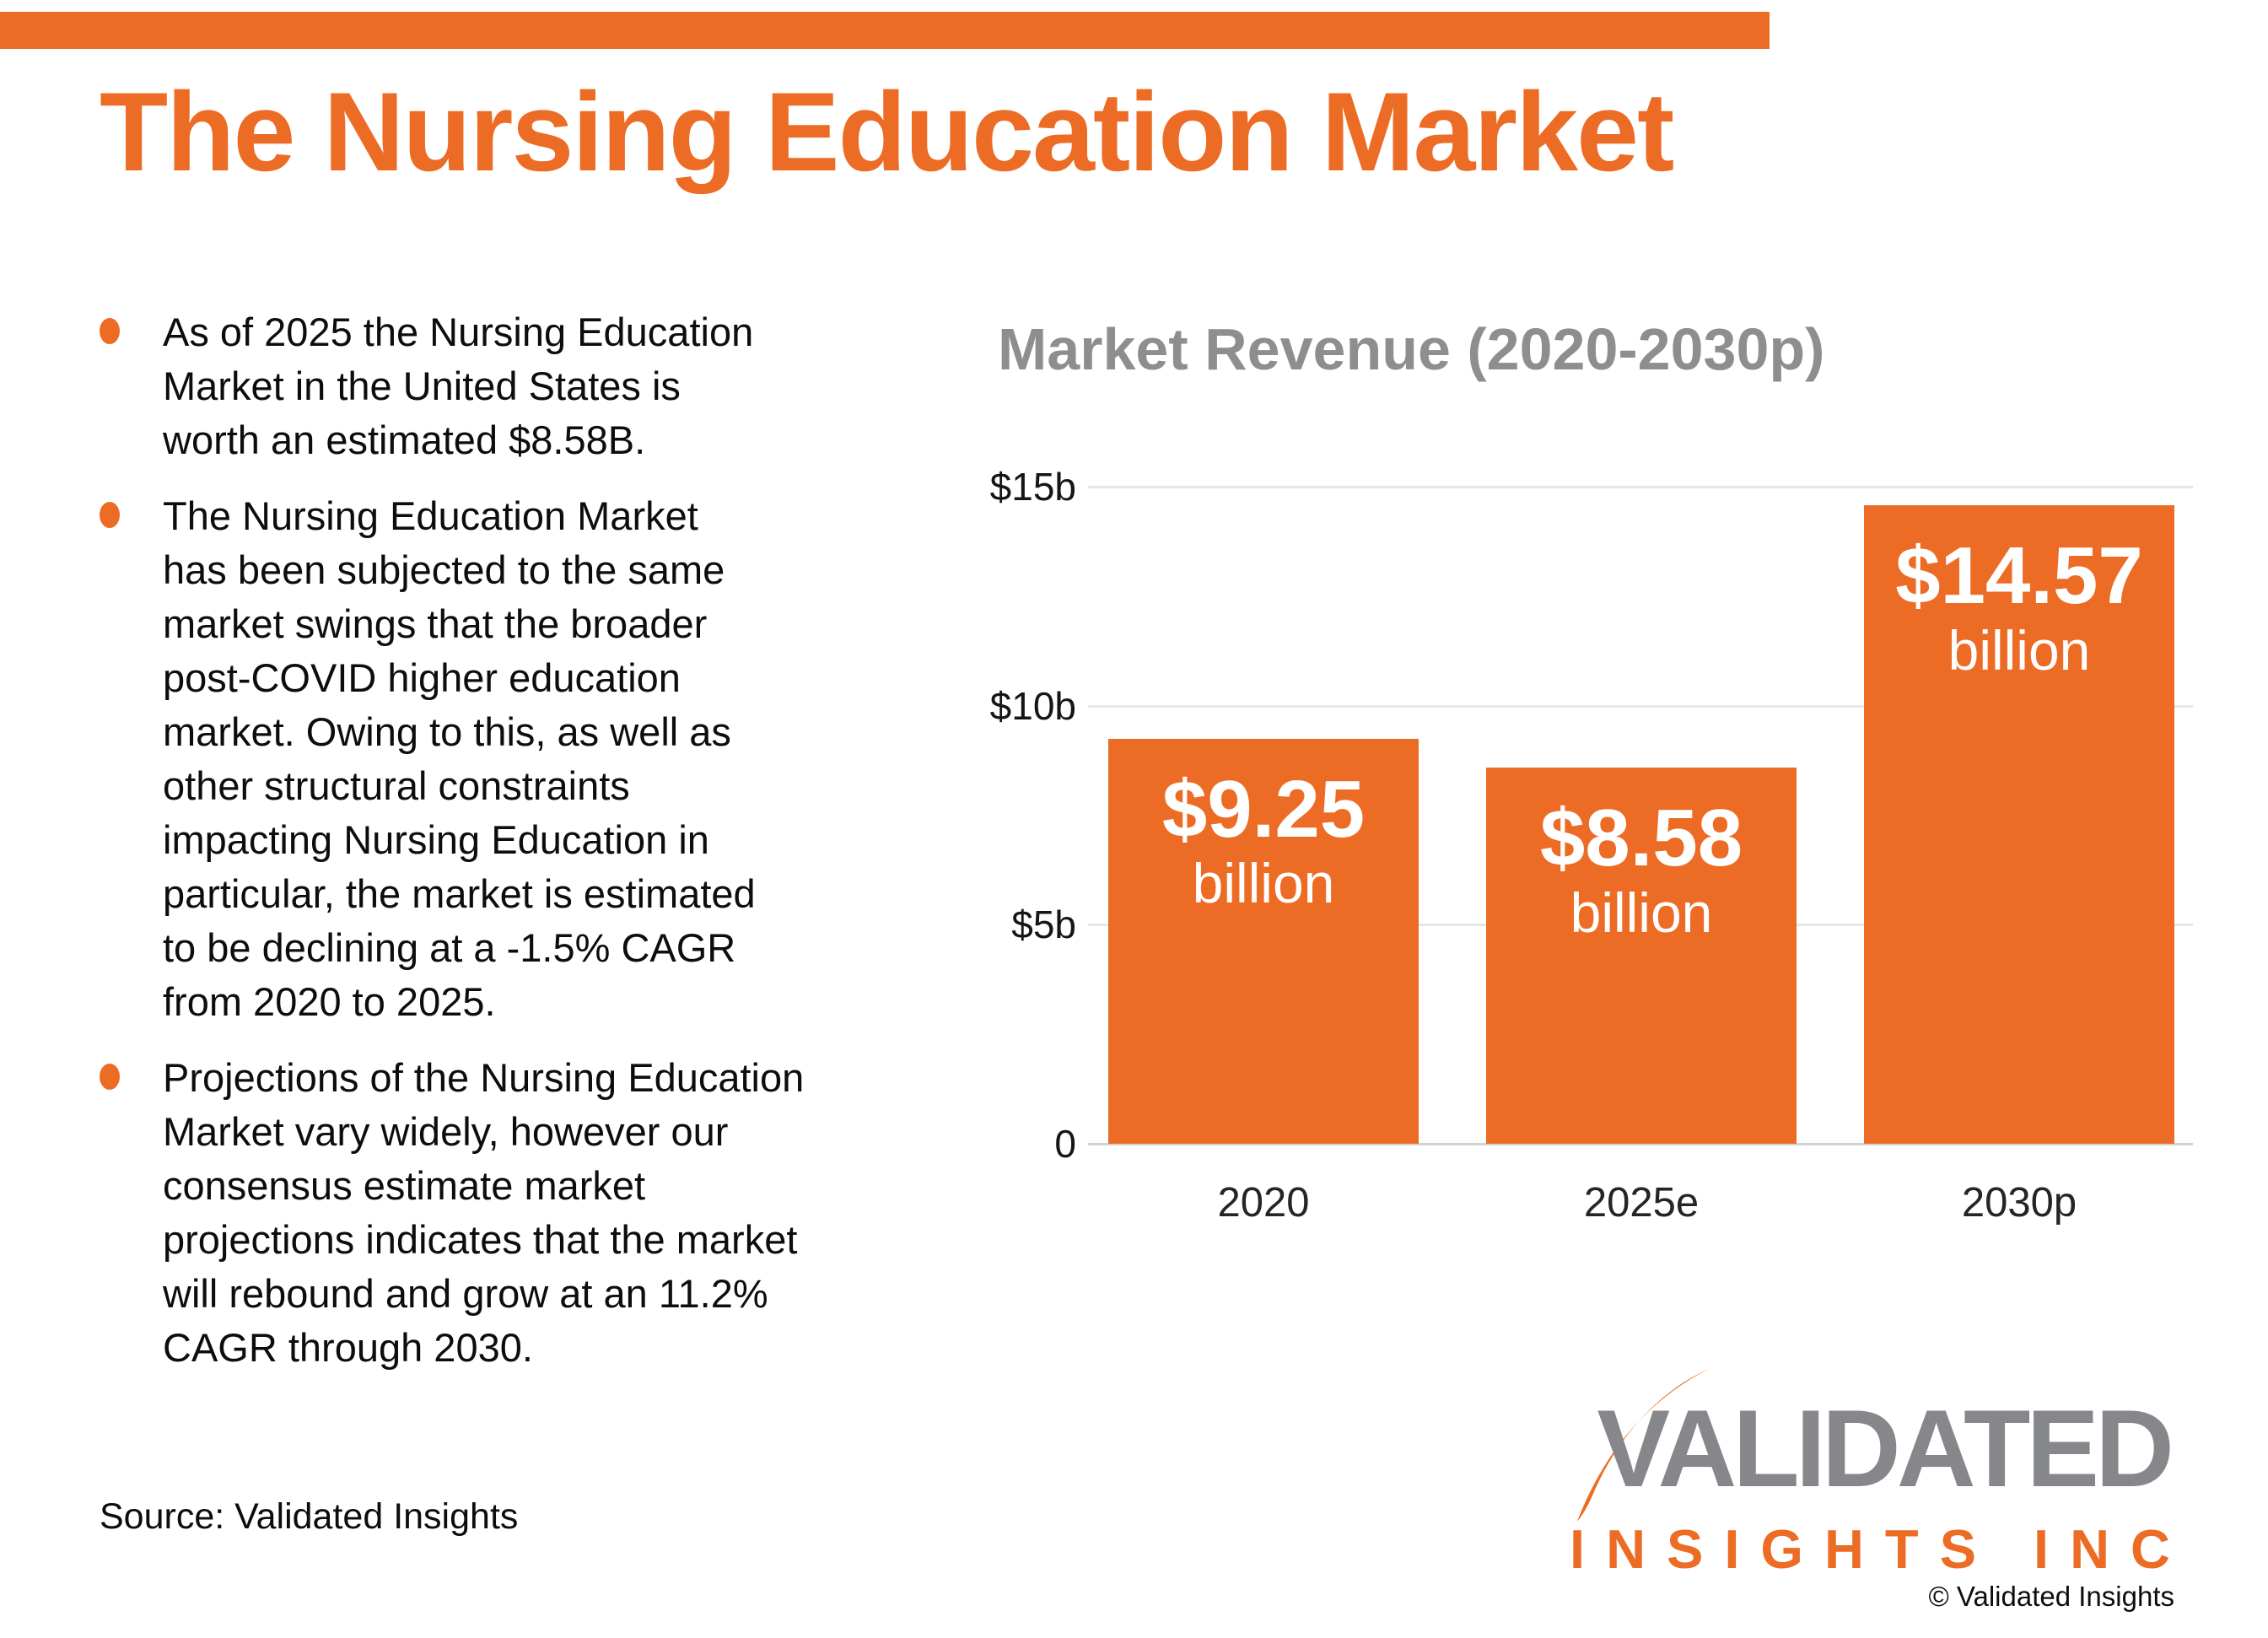 Image resolution: width=2268 pixels, height=1638 pixels. I want to click on x-axis-tick-label: 2030p, so click(2019, 1203).